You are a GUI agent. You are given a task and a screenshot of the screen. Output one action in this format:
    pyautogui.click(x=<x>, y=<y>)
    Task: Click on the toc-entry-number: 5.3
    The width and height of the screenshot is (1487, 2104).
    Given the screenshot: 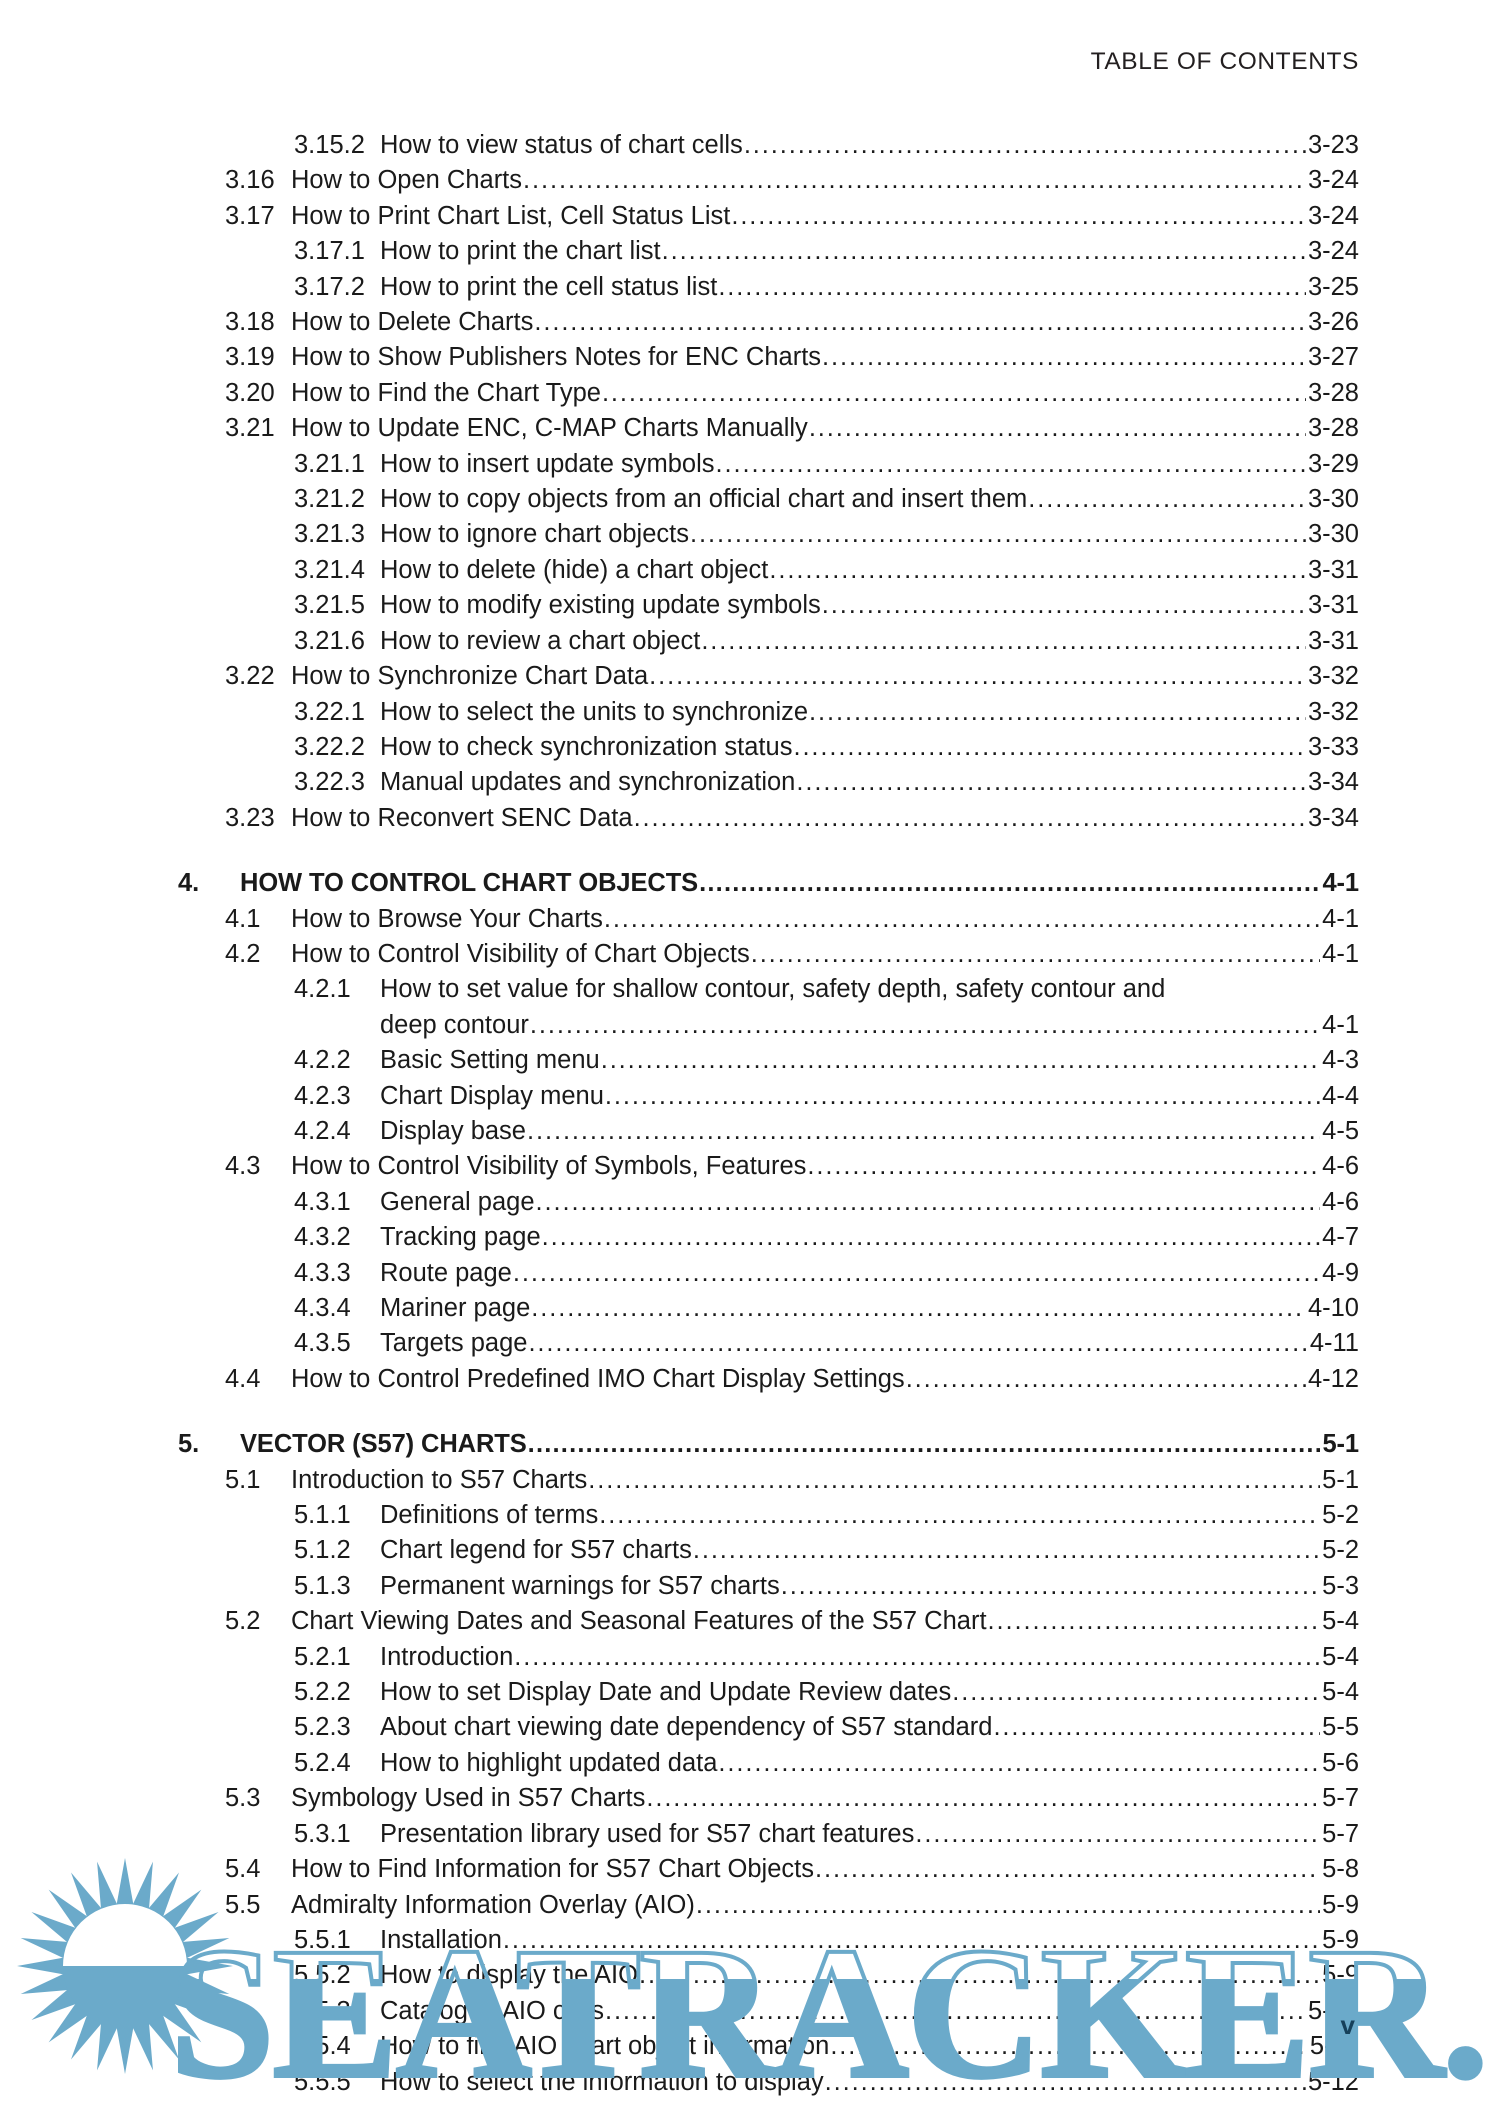 What is the action you would take?
    pyautogui.click(x=243, y=1798)
    